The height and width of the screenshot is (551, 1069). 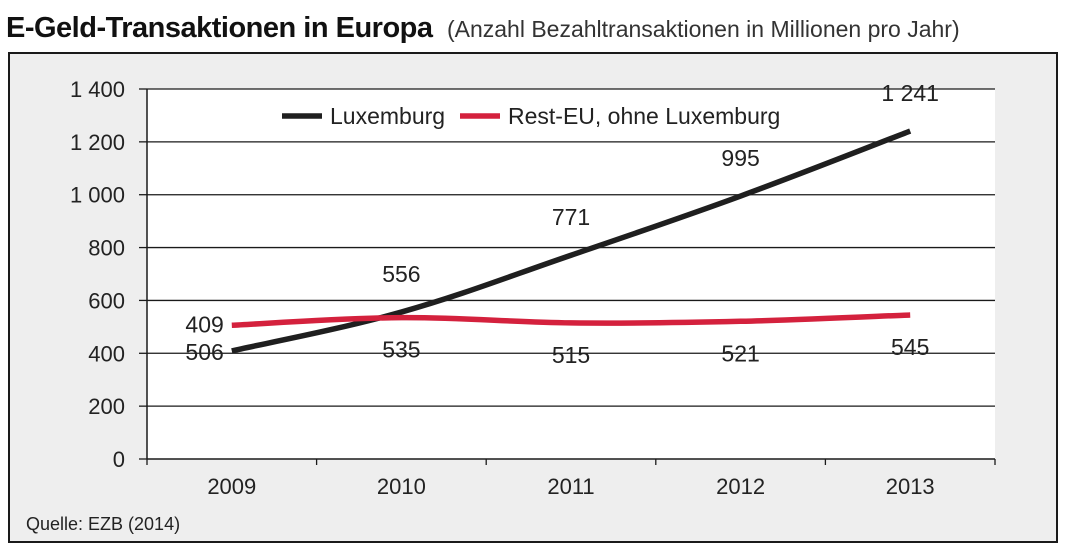 What do you see at coordinates (571, 320) in the screenshot?
I see `series-line-rest-eu` at bounding box center [571, 320].